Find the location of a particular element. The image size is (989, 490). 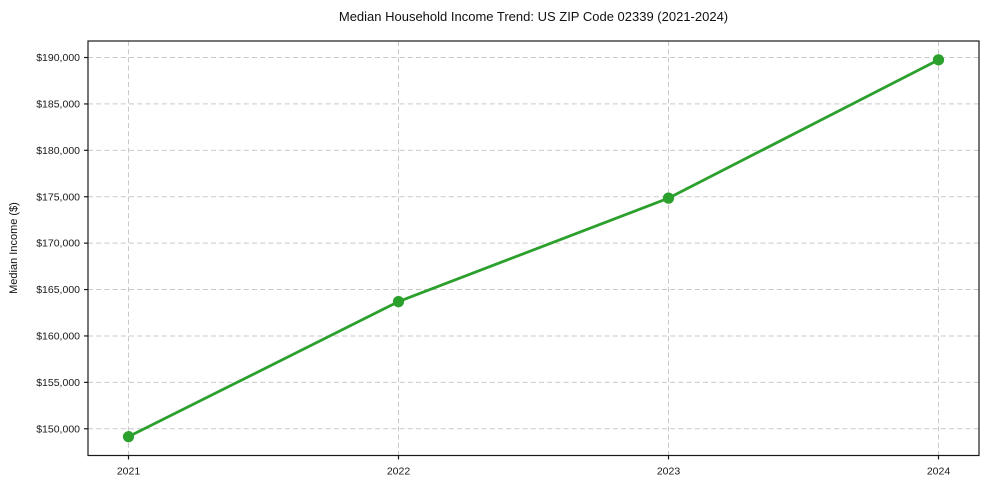

y-tick-label: $150,000 is located at coordinates (58, 429).